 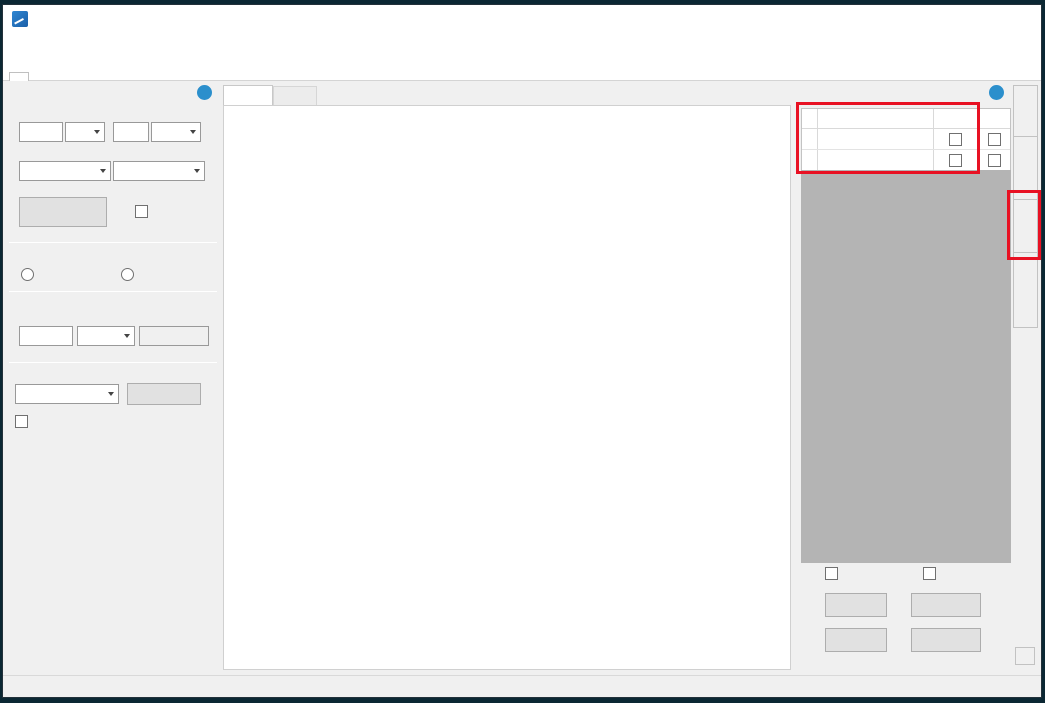 What do you see at coordinates (44, 46) in the screenshot?
I see `menu-calibrate` at bounding box center [44, 46].